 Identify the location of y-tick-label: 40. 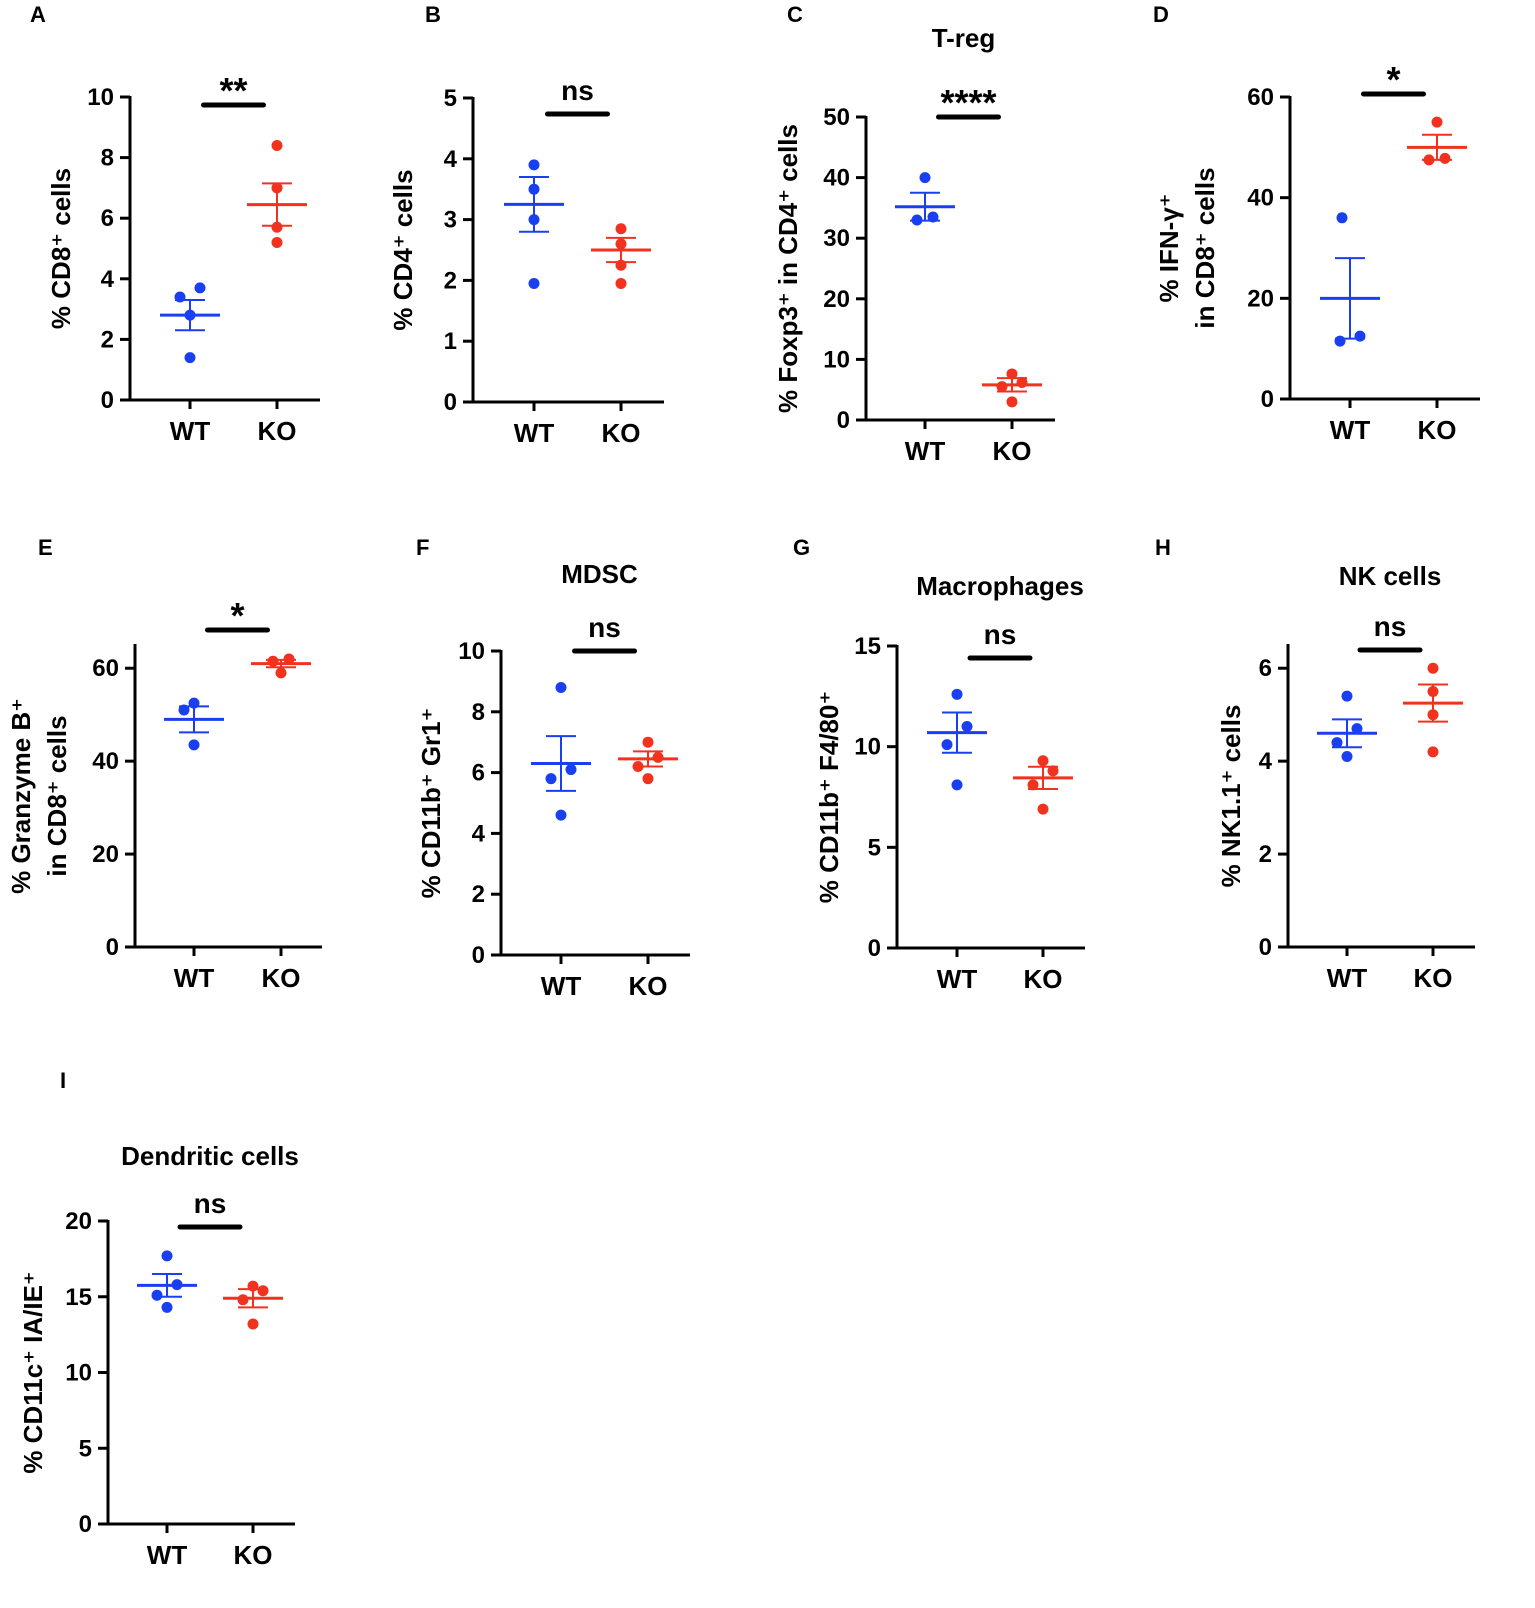
(105, 761).